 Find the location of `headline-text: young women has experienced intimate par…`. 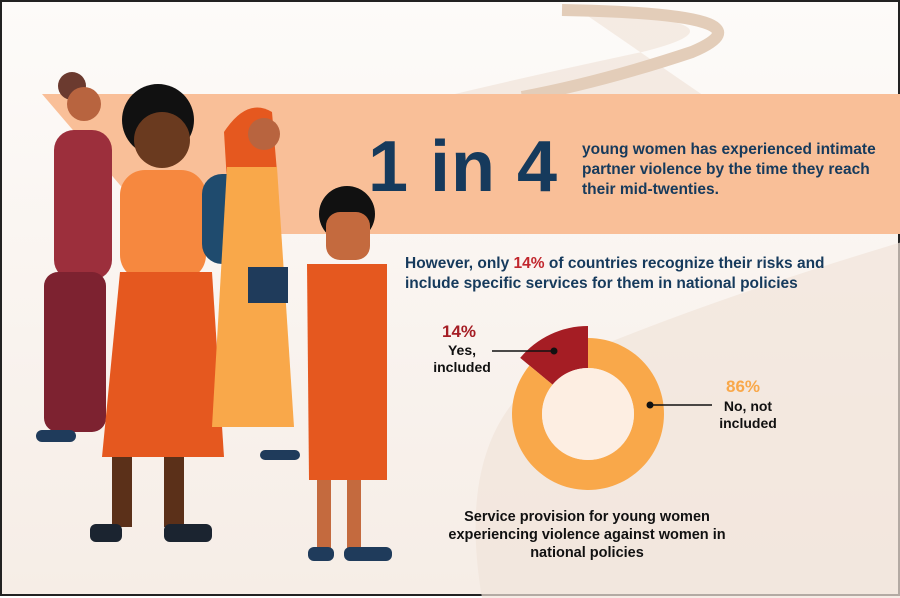

headline-text: young women has experienced intimate par… is located at coordinates (729, 169).